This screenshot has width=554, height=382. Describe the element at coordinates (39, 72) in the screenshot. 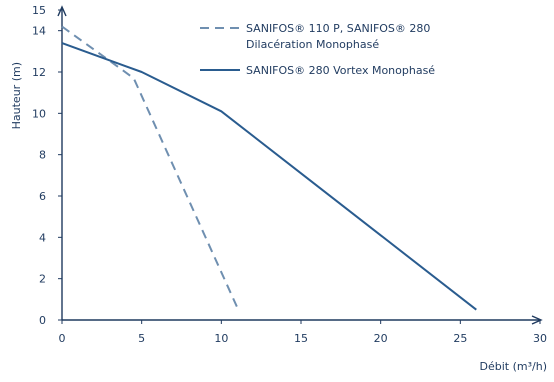

I see `y-tick-label: 12` at that location.